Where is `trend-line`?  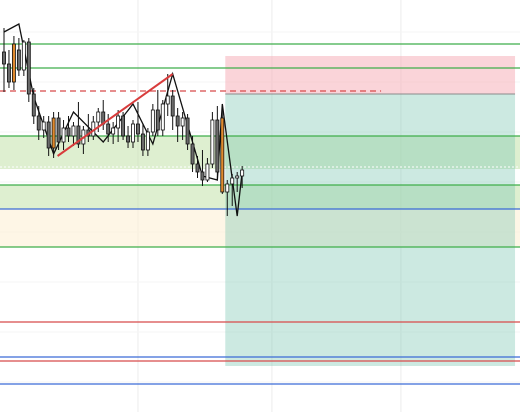 trend-line is located at coordinates (115, 115).